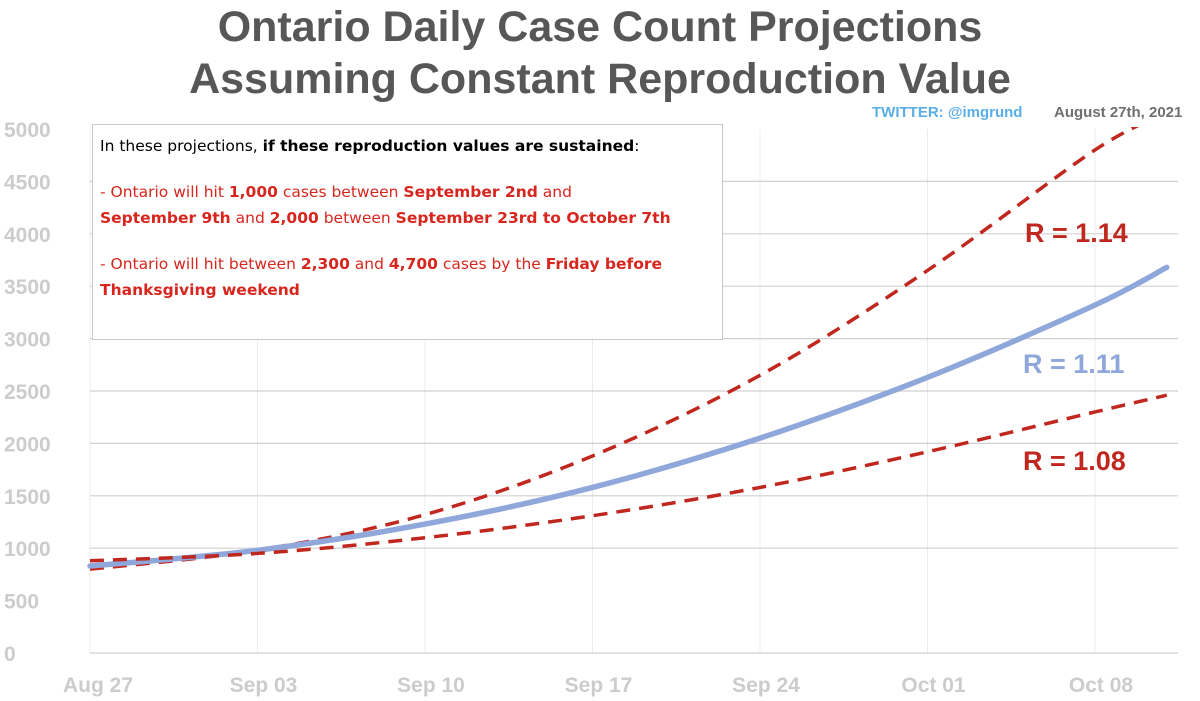 Image resolution: width=1200 pixels, height=701 pixels. What do you see at coordinates (600, 79) in the screenshot?
I see `chart-title-line-2: Assuming Constant Reproduction Value` at bounding box center [600, 79].